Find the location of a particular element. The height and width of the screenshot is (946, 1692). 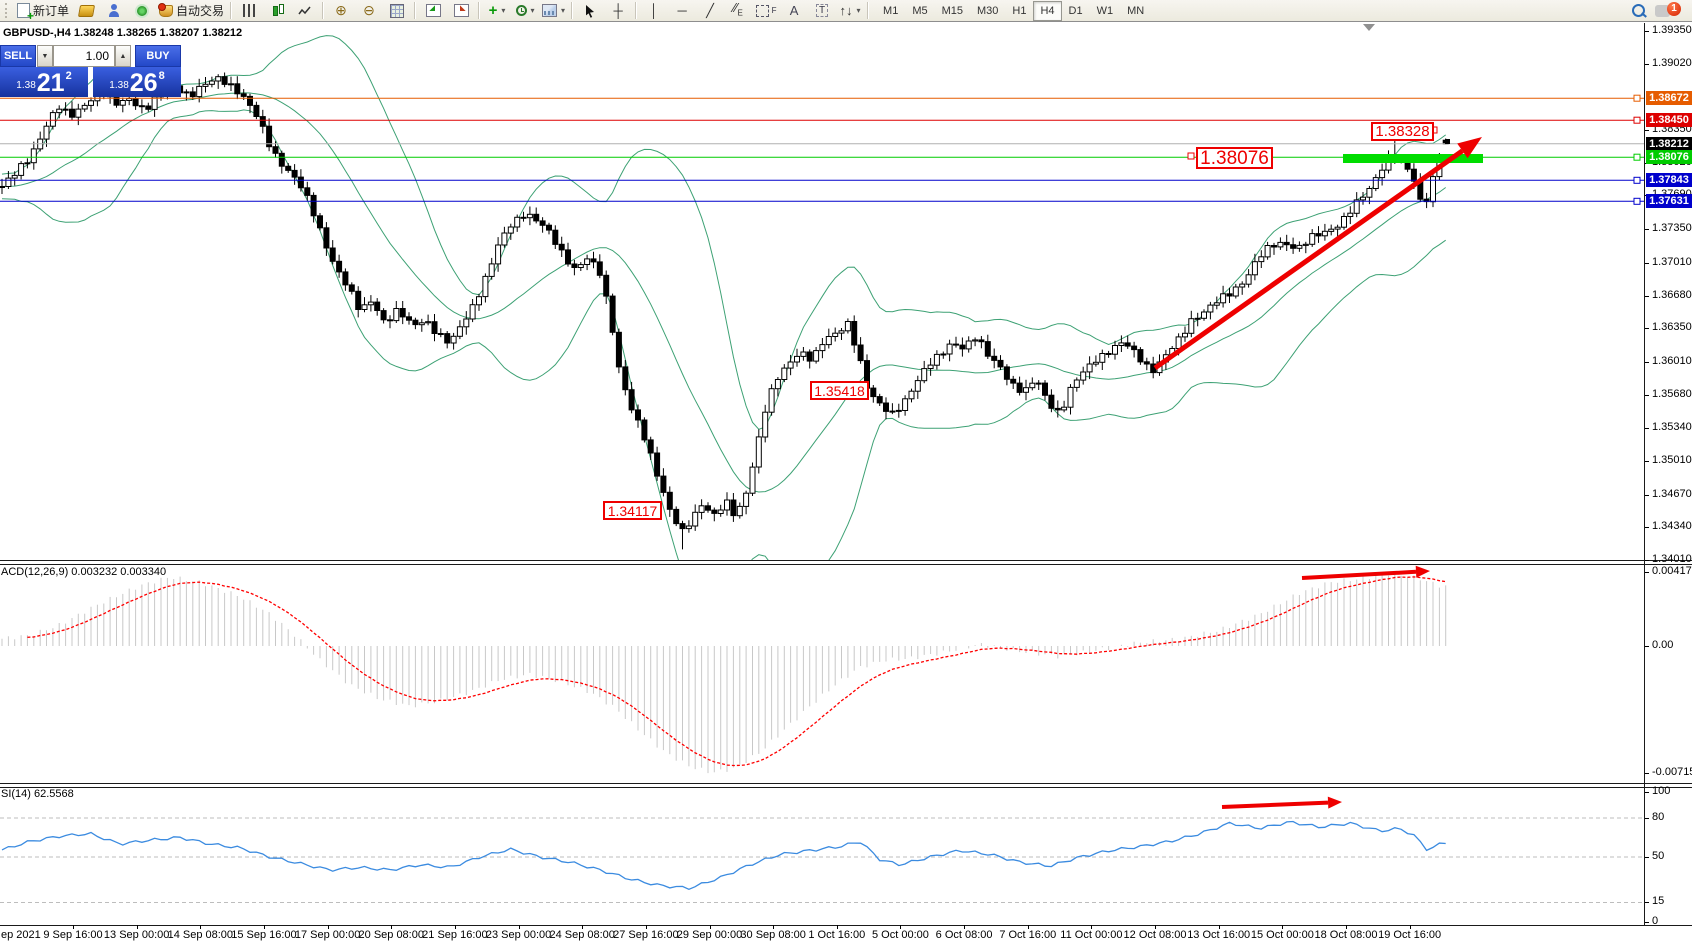

chart-shift-marker is located at coordinates (1369, 27).